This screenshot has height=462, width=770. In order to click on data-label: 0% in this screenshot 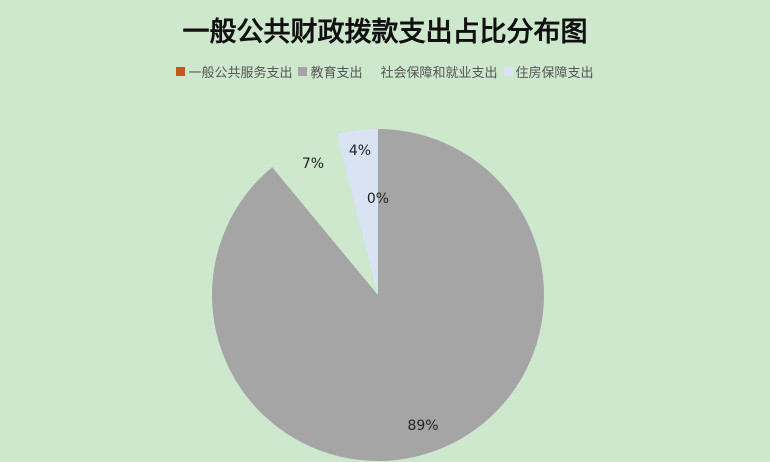, I will do `click(378, 199)`.